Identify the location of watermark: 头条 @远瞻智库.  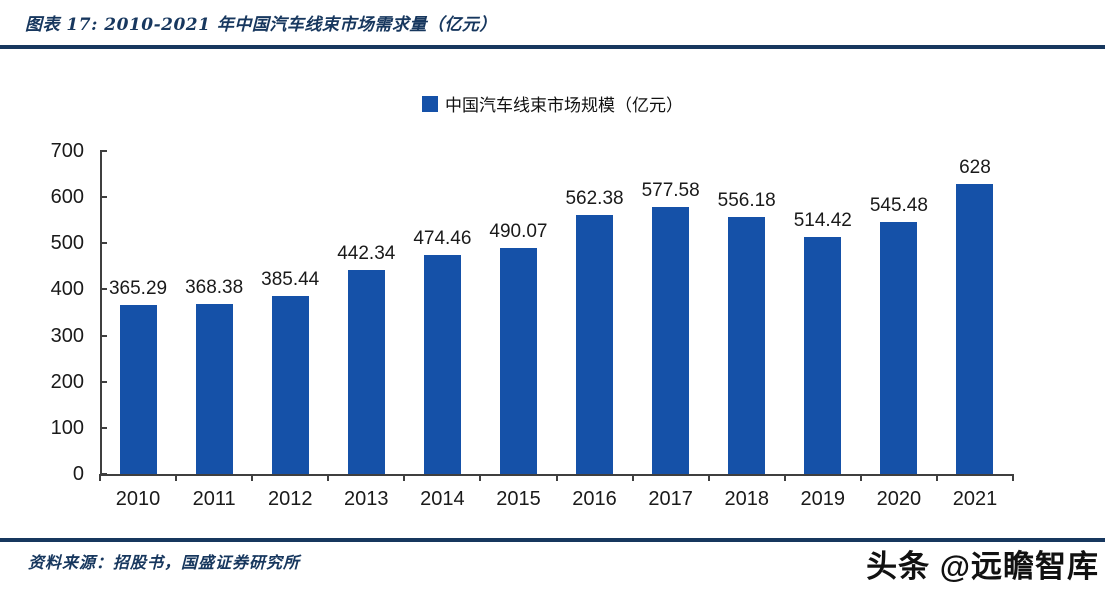
(982, 566).